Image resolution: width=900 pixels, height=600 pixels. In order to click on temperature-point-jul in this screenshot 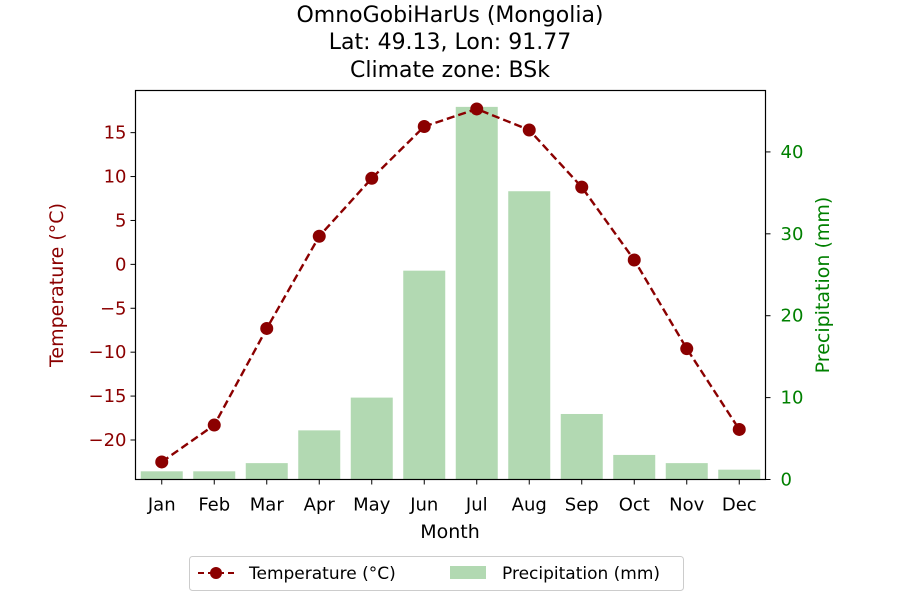, I will do `click(477, 109)`.